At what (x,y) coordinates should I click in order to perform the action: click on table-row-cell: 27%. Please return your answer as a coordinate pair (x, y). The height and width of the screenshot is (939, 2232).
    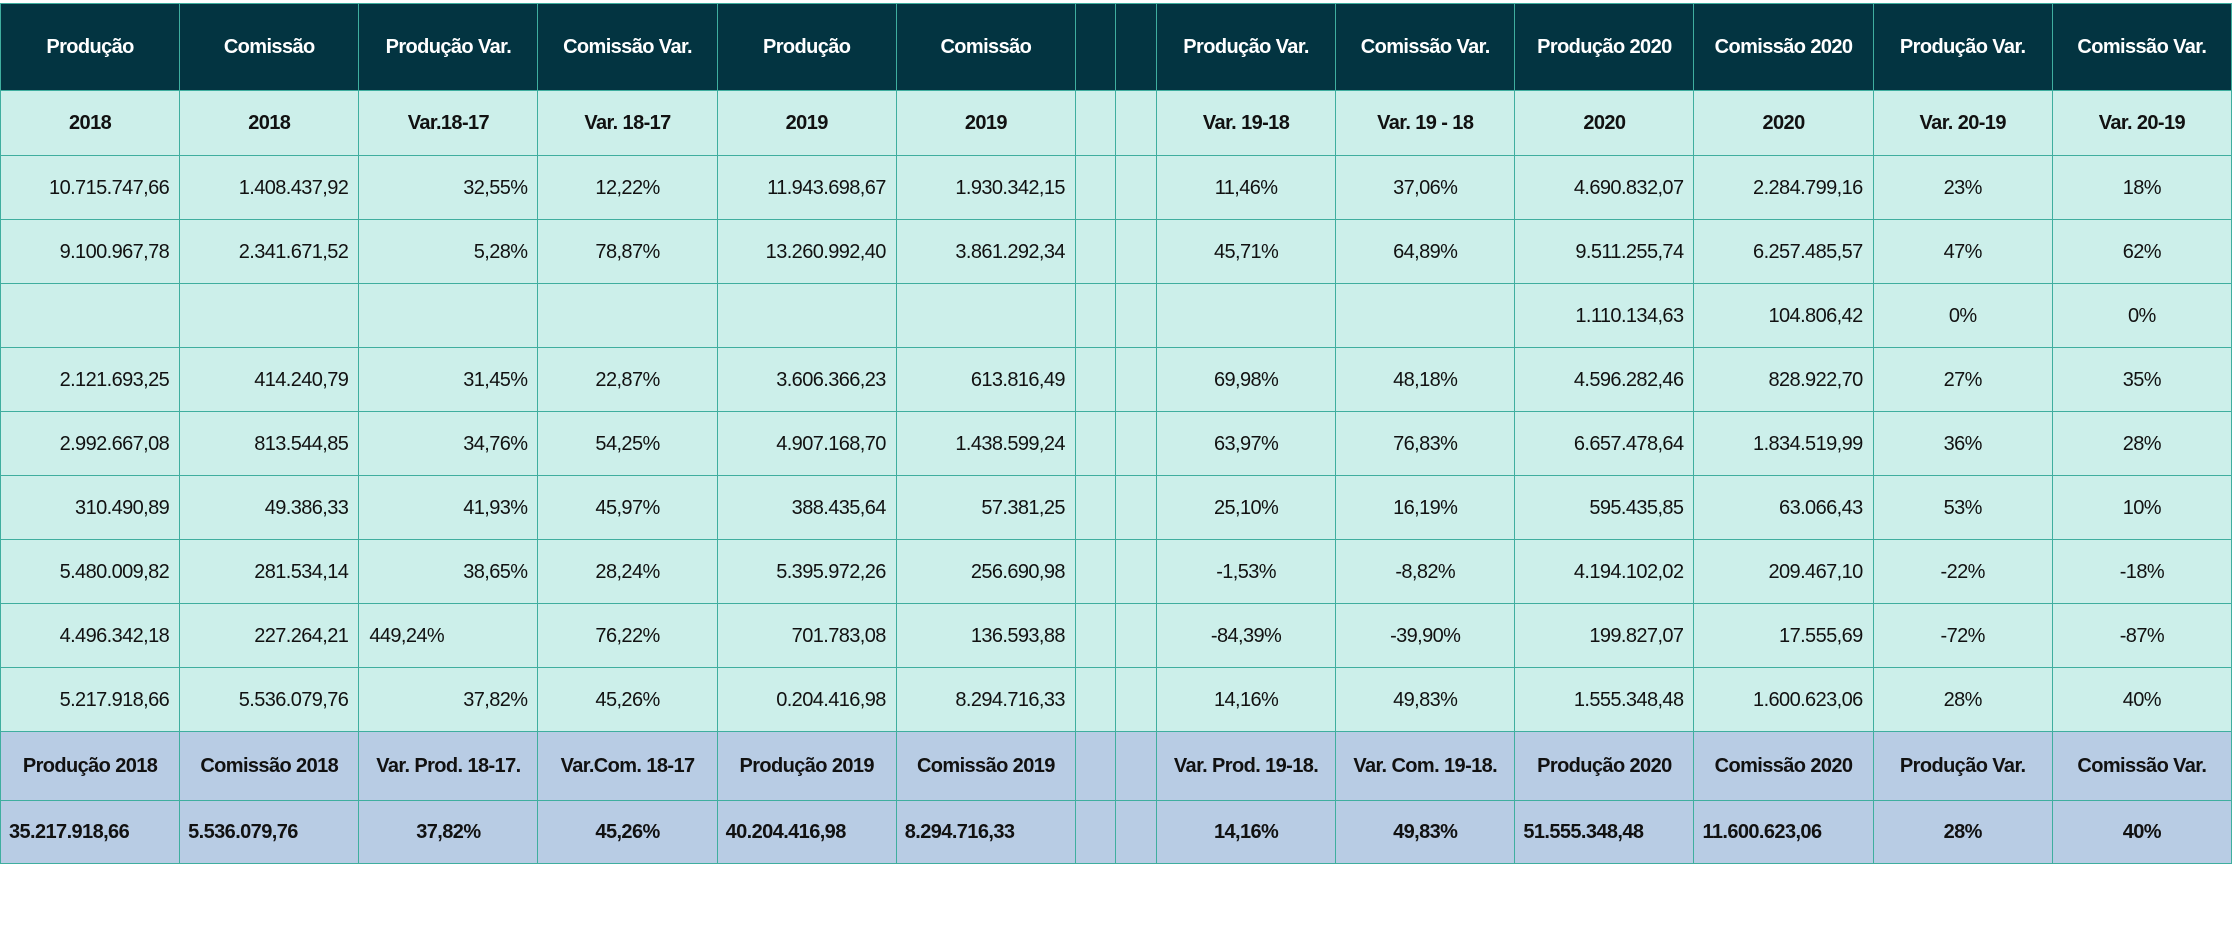
    Looking at the image, I should click on (1962, 379).